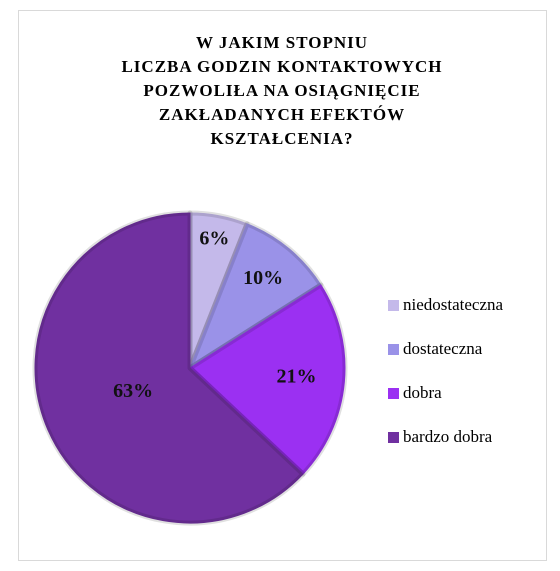  What do you see at coordinates (282, 138) in the screenshot?
I see `chart-title: KSZTAŁCENIA?` at bounding box center [282, 138].